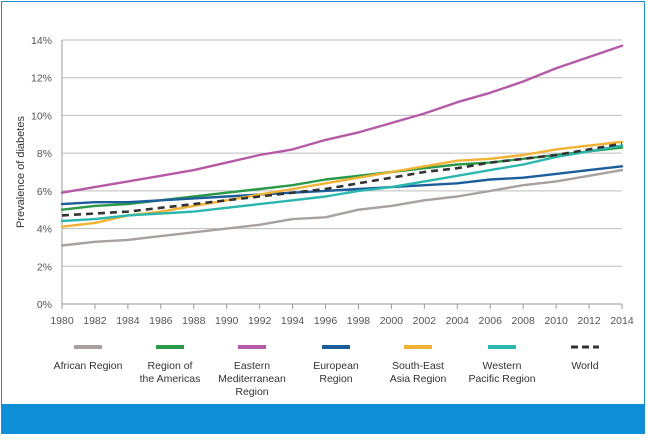 This screenshot has width=648, height=438. Describe the element at coordinates (170, 372) in the screenshot. I see `legend-label: Region of the Americas` at that location.